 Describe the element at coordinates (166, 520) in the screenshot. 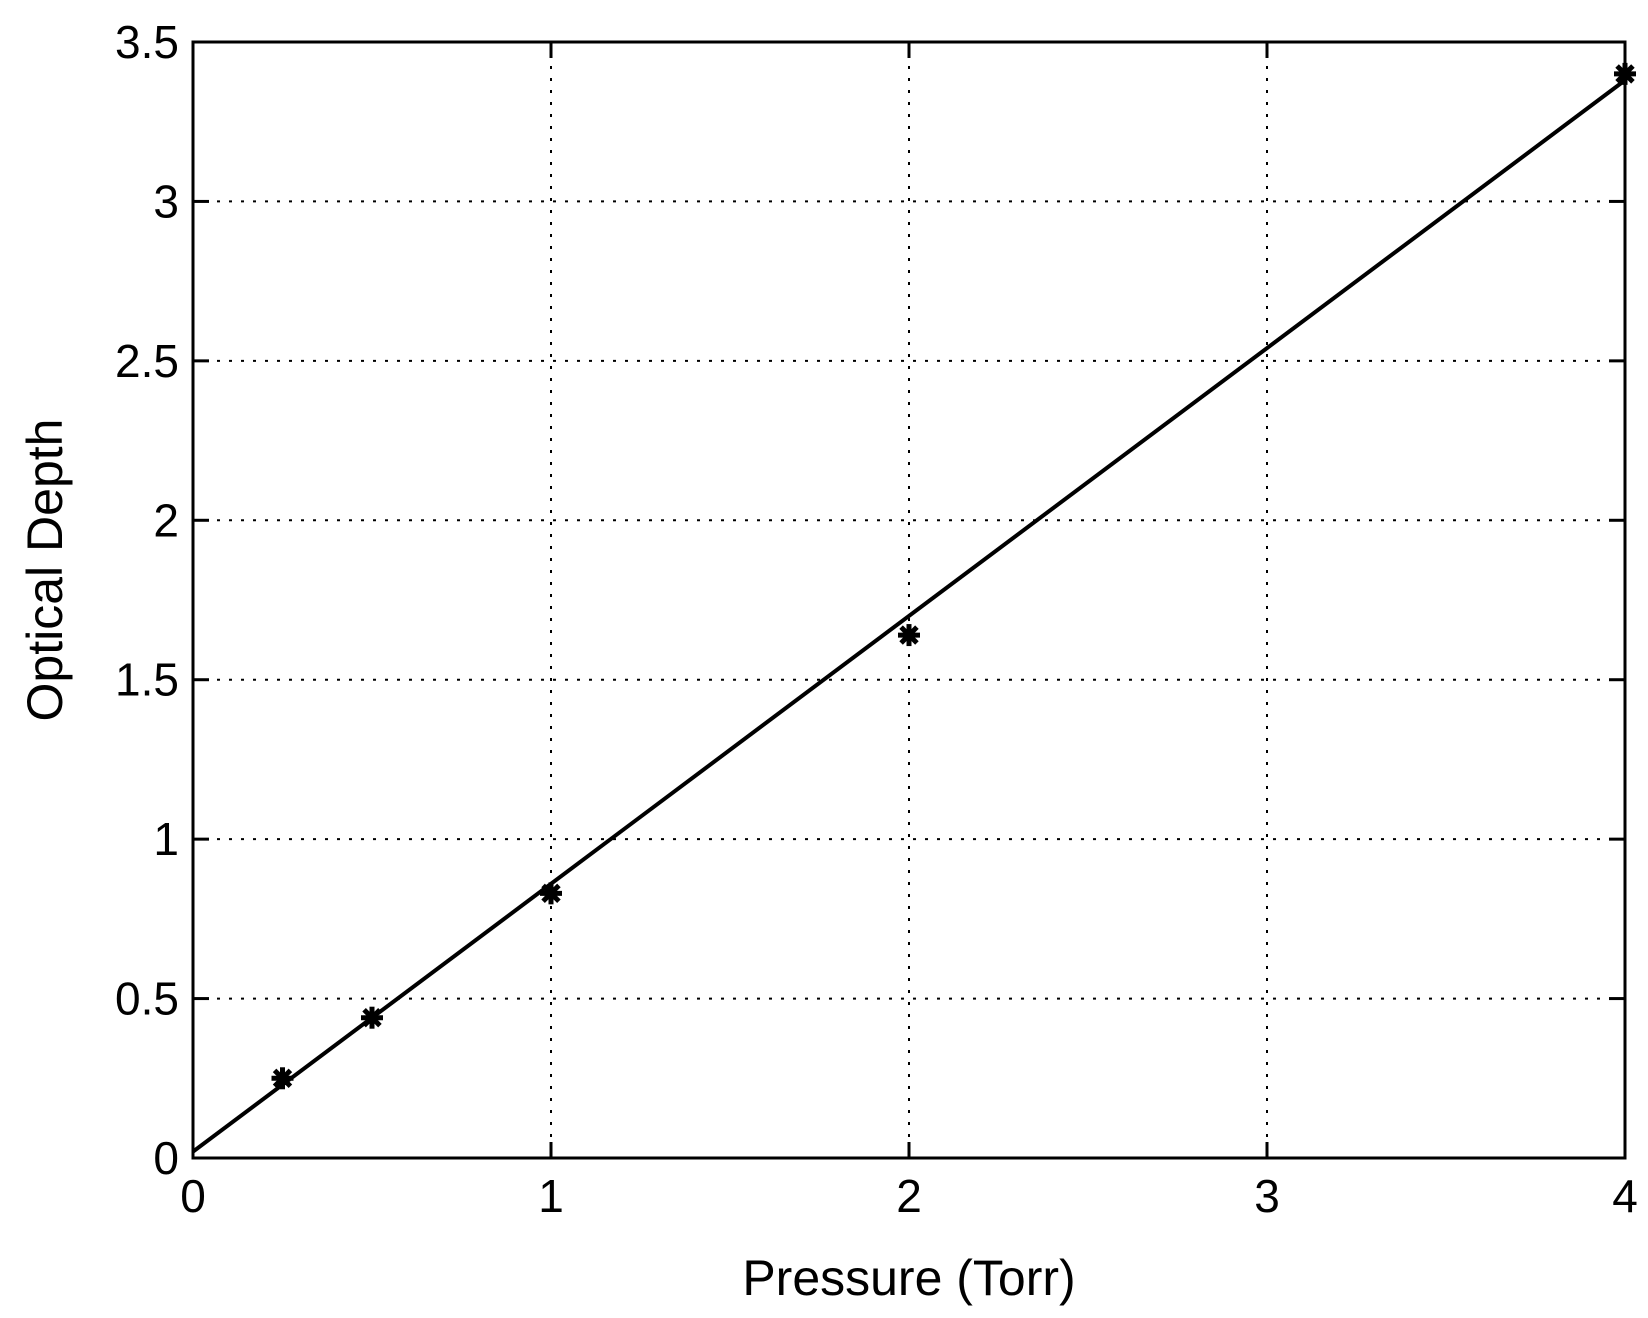

I see `y-tick-label: 2` at that location.